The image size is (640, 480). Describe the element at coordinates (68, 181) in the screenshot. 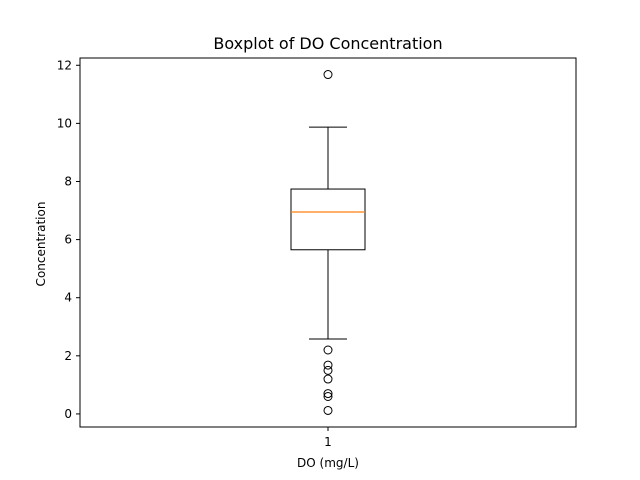

I see `y-tick-label: 8` at that location.